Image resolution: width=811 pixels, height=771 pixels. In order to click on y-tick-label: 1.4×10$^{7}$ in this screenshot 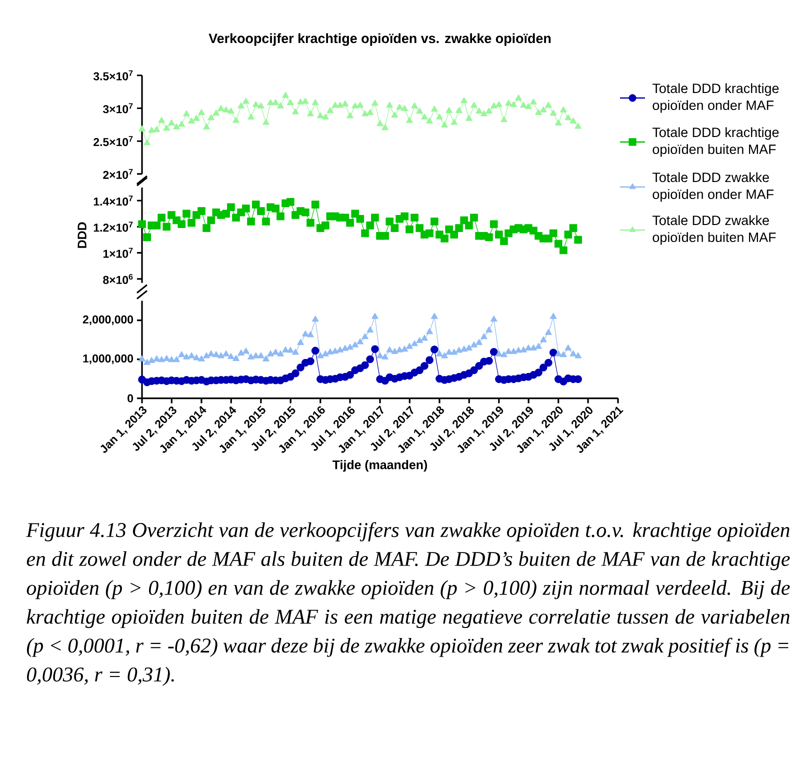, I will do `click(113, 201)`.